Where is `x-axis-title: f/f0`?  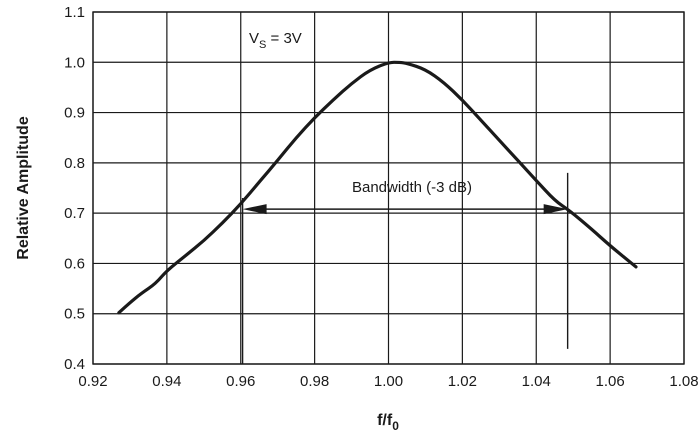 x-axis-title: f/f0 is located at coordinates (388, 422).